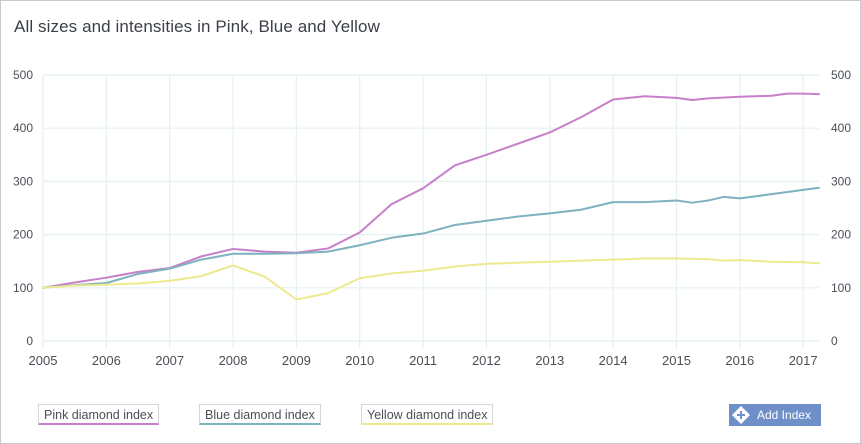 The image size is (861, 444). What do you see at coordinates (99, 414) in the screenshot?
I see `legend-item-pink: Pink diamond index` at bounding box center [99, 414].